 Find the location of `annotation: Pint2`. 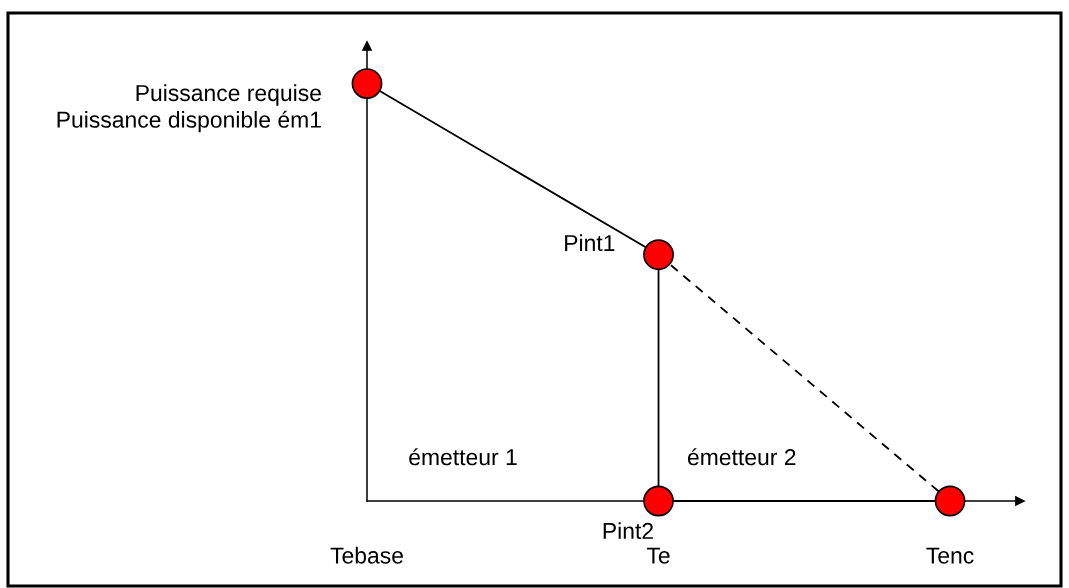

annotation: Pint2 is located at coordinates (628, 531).